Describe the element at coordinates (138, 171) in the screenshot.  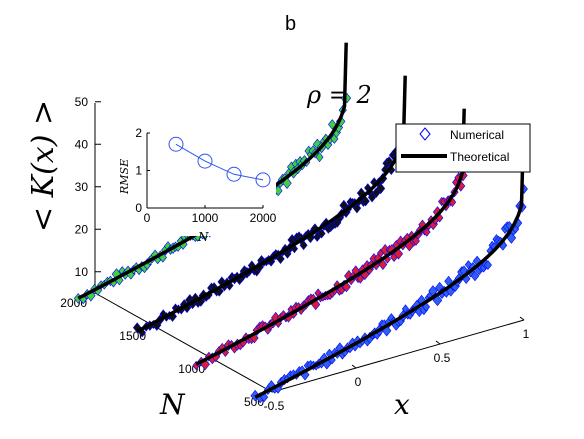
I see `inset-y-tick-label: 1` at that location.